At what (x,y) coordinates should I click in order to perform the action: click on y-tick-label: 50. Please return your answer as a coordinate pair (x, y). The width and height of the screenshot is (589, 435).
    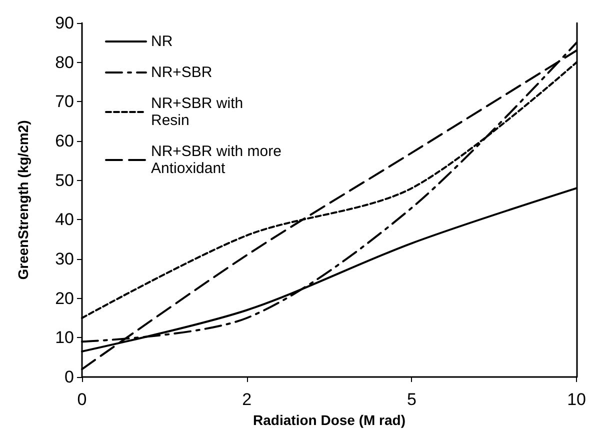
    Looking at the image, I should click on (64, 180).